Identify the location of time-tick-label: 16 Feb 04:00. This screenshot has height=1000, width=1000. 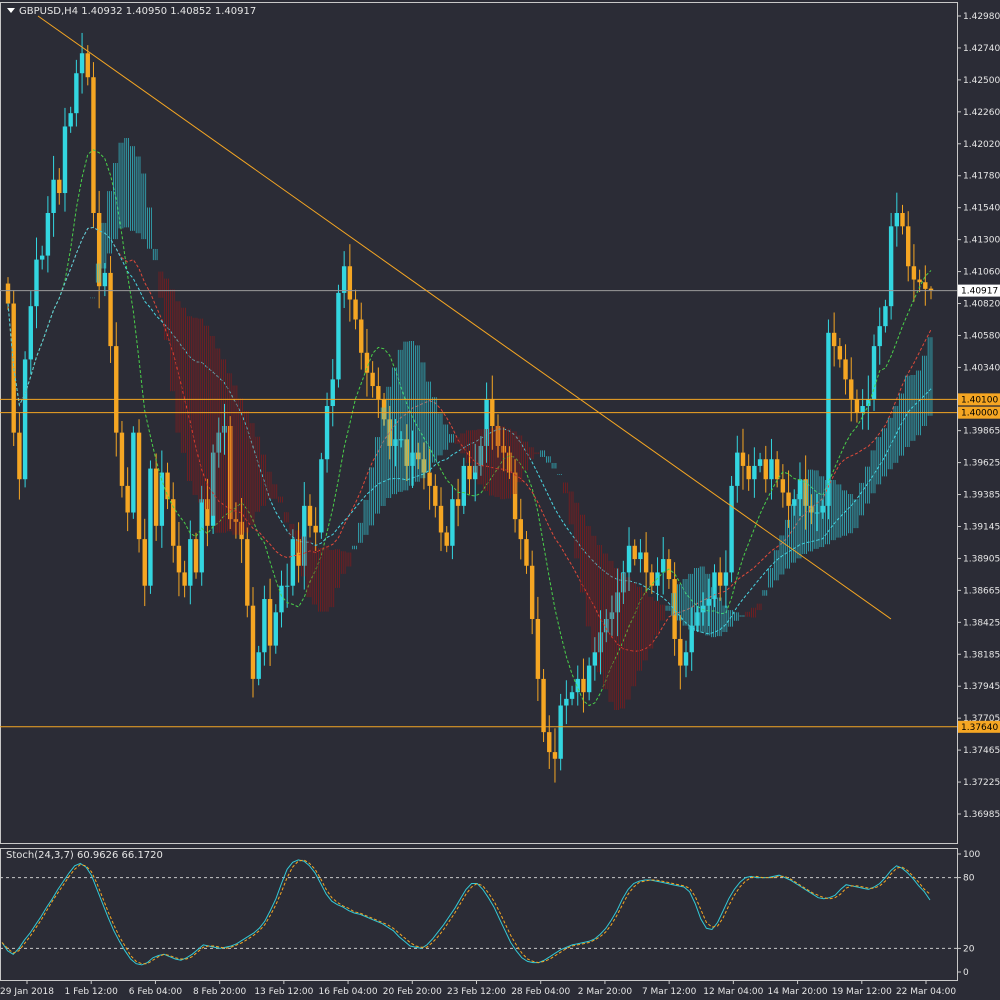
(348, 992).